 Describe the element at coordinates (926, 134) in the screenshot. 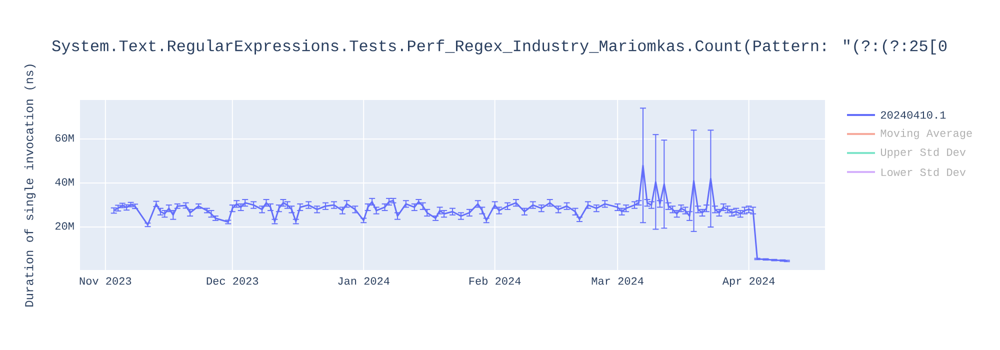

I see `legend-label: Moving Average` at that location.